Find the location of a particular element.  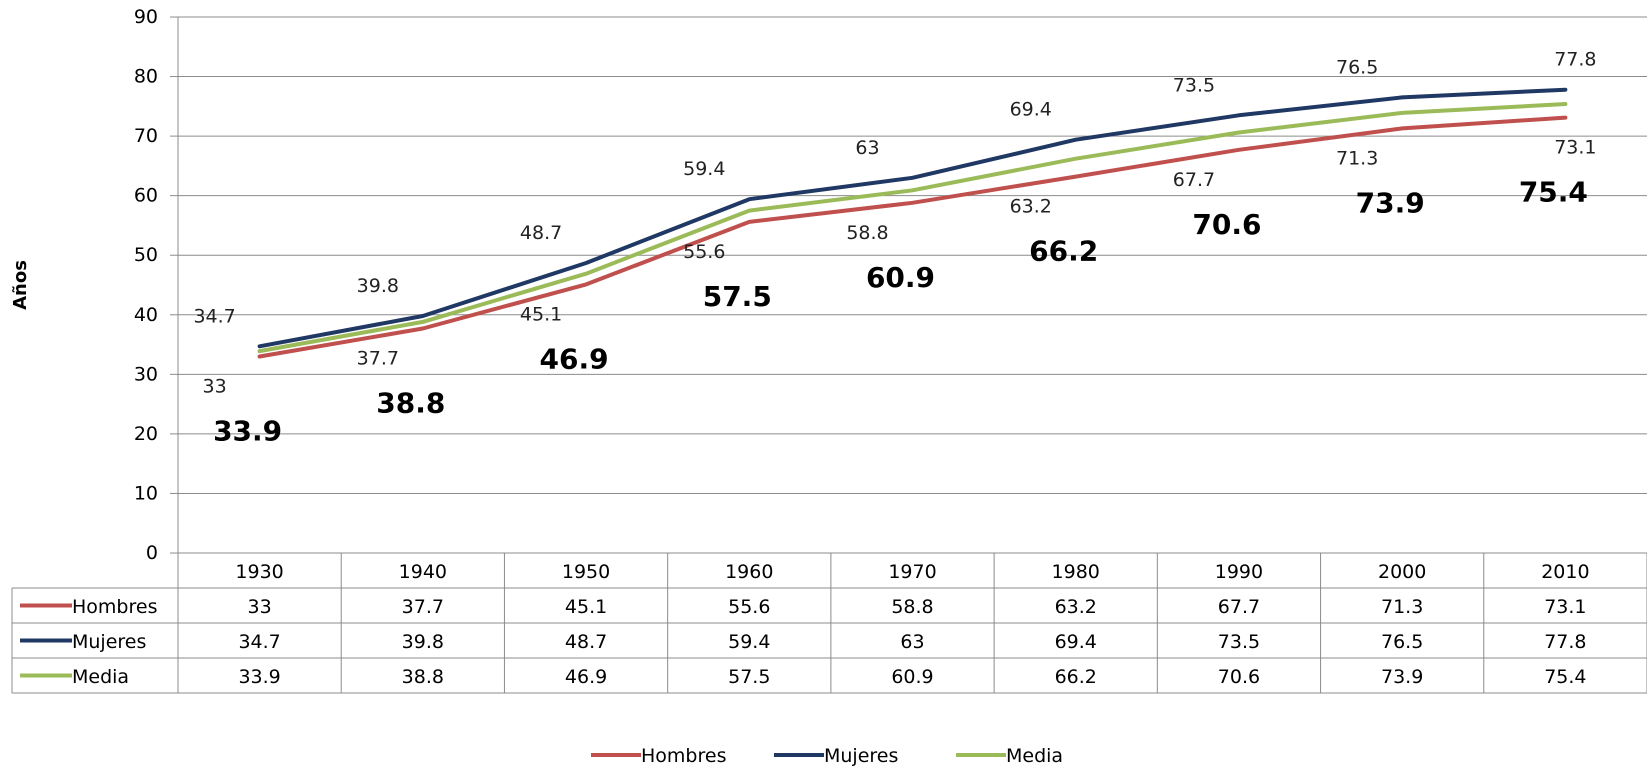

table-cell: 38.8 is located at coordinates (423, 677).